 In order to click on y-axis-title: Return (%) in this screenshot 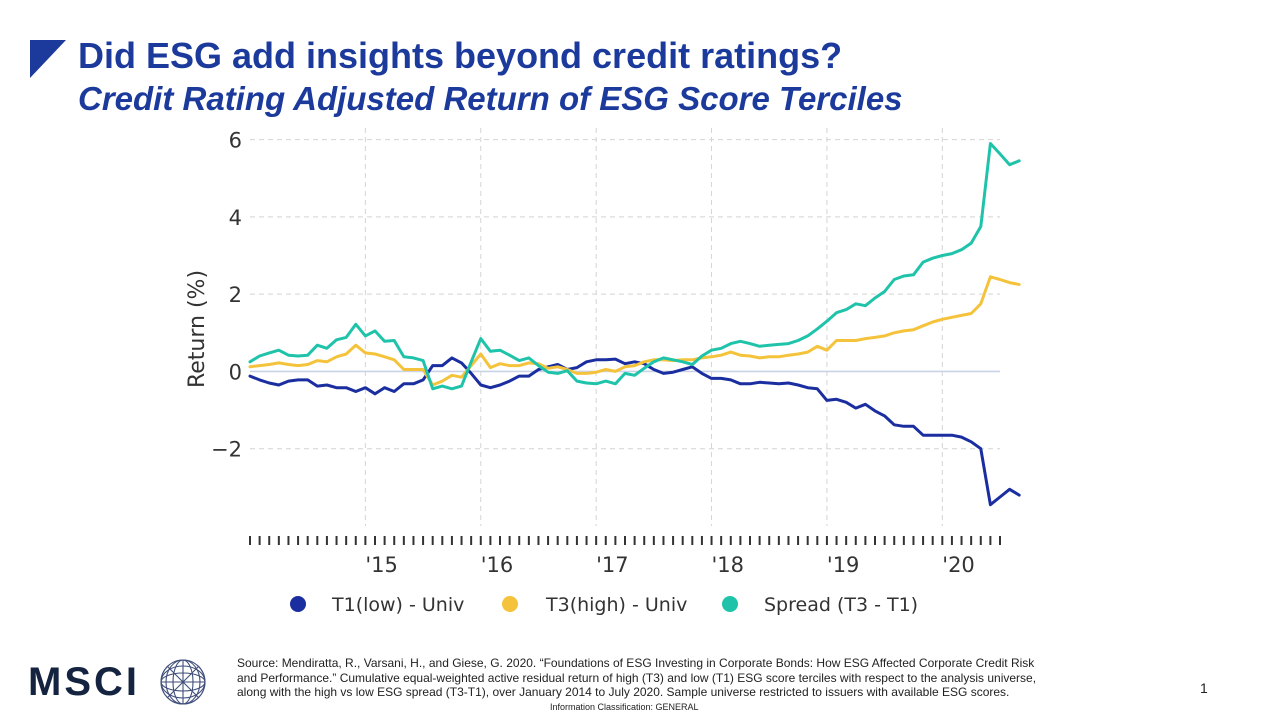, I will do `click(197, 329)`.